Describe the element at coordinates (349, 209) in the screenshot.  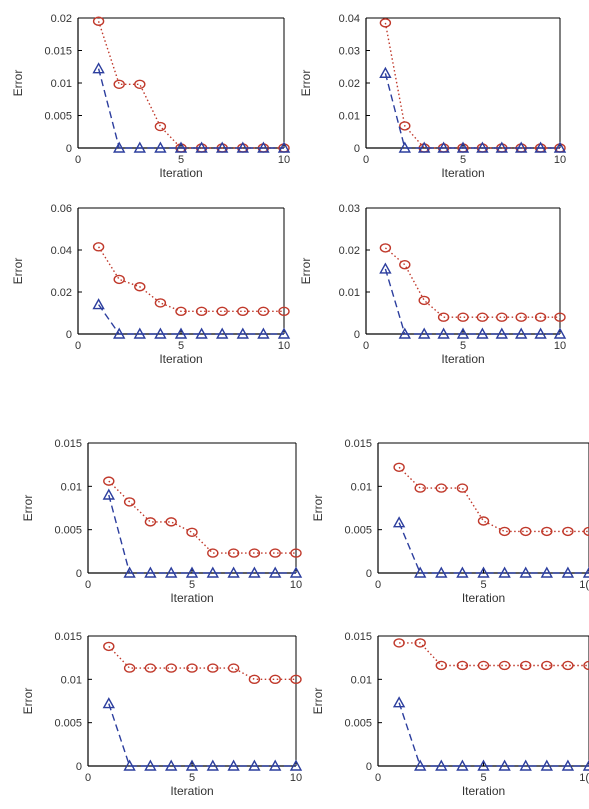
I see `chart-4-ytick-label: 0.03` at that location.